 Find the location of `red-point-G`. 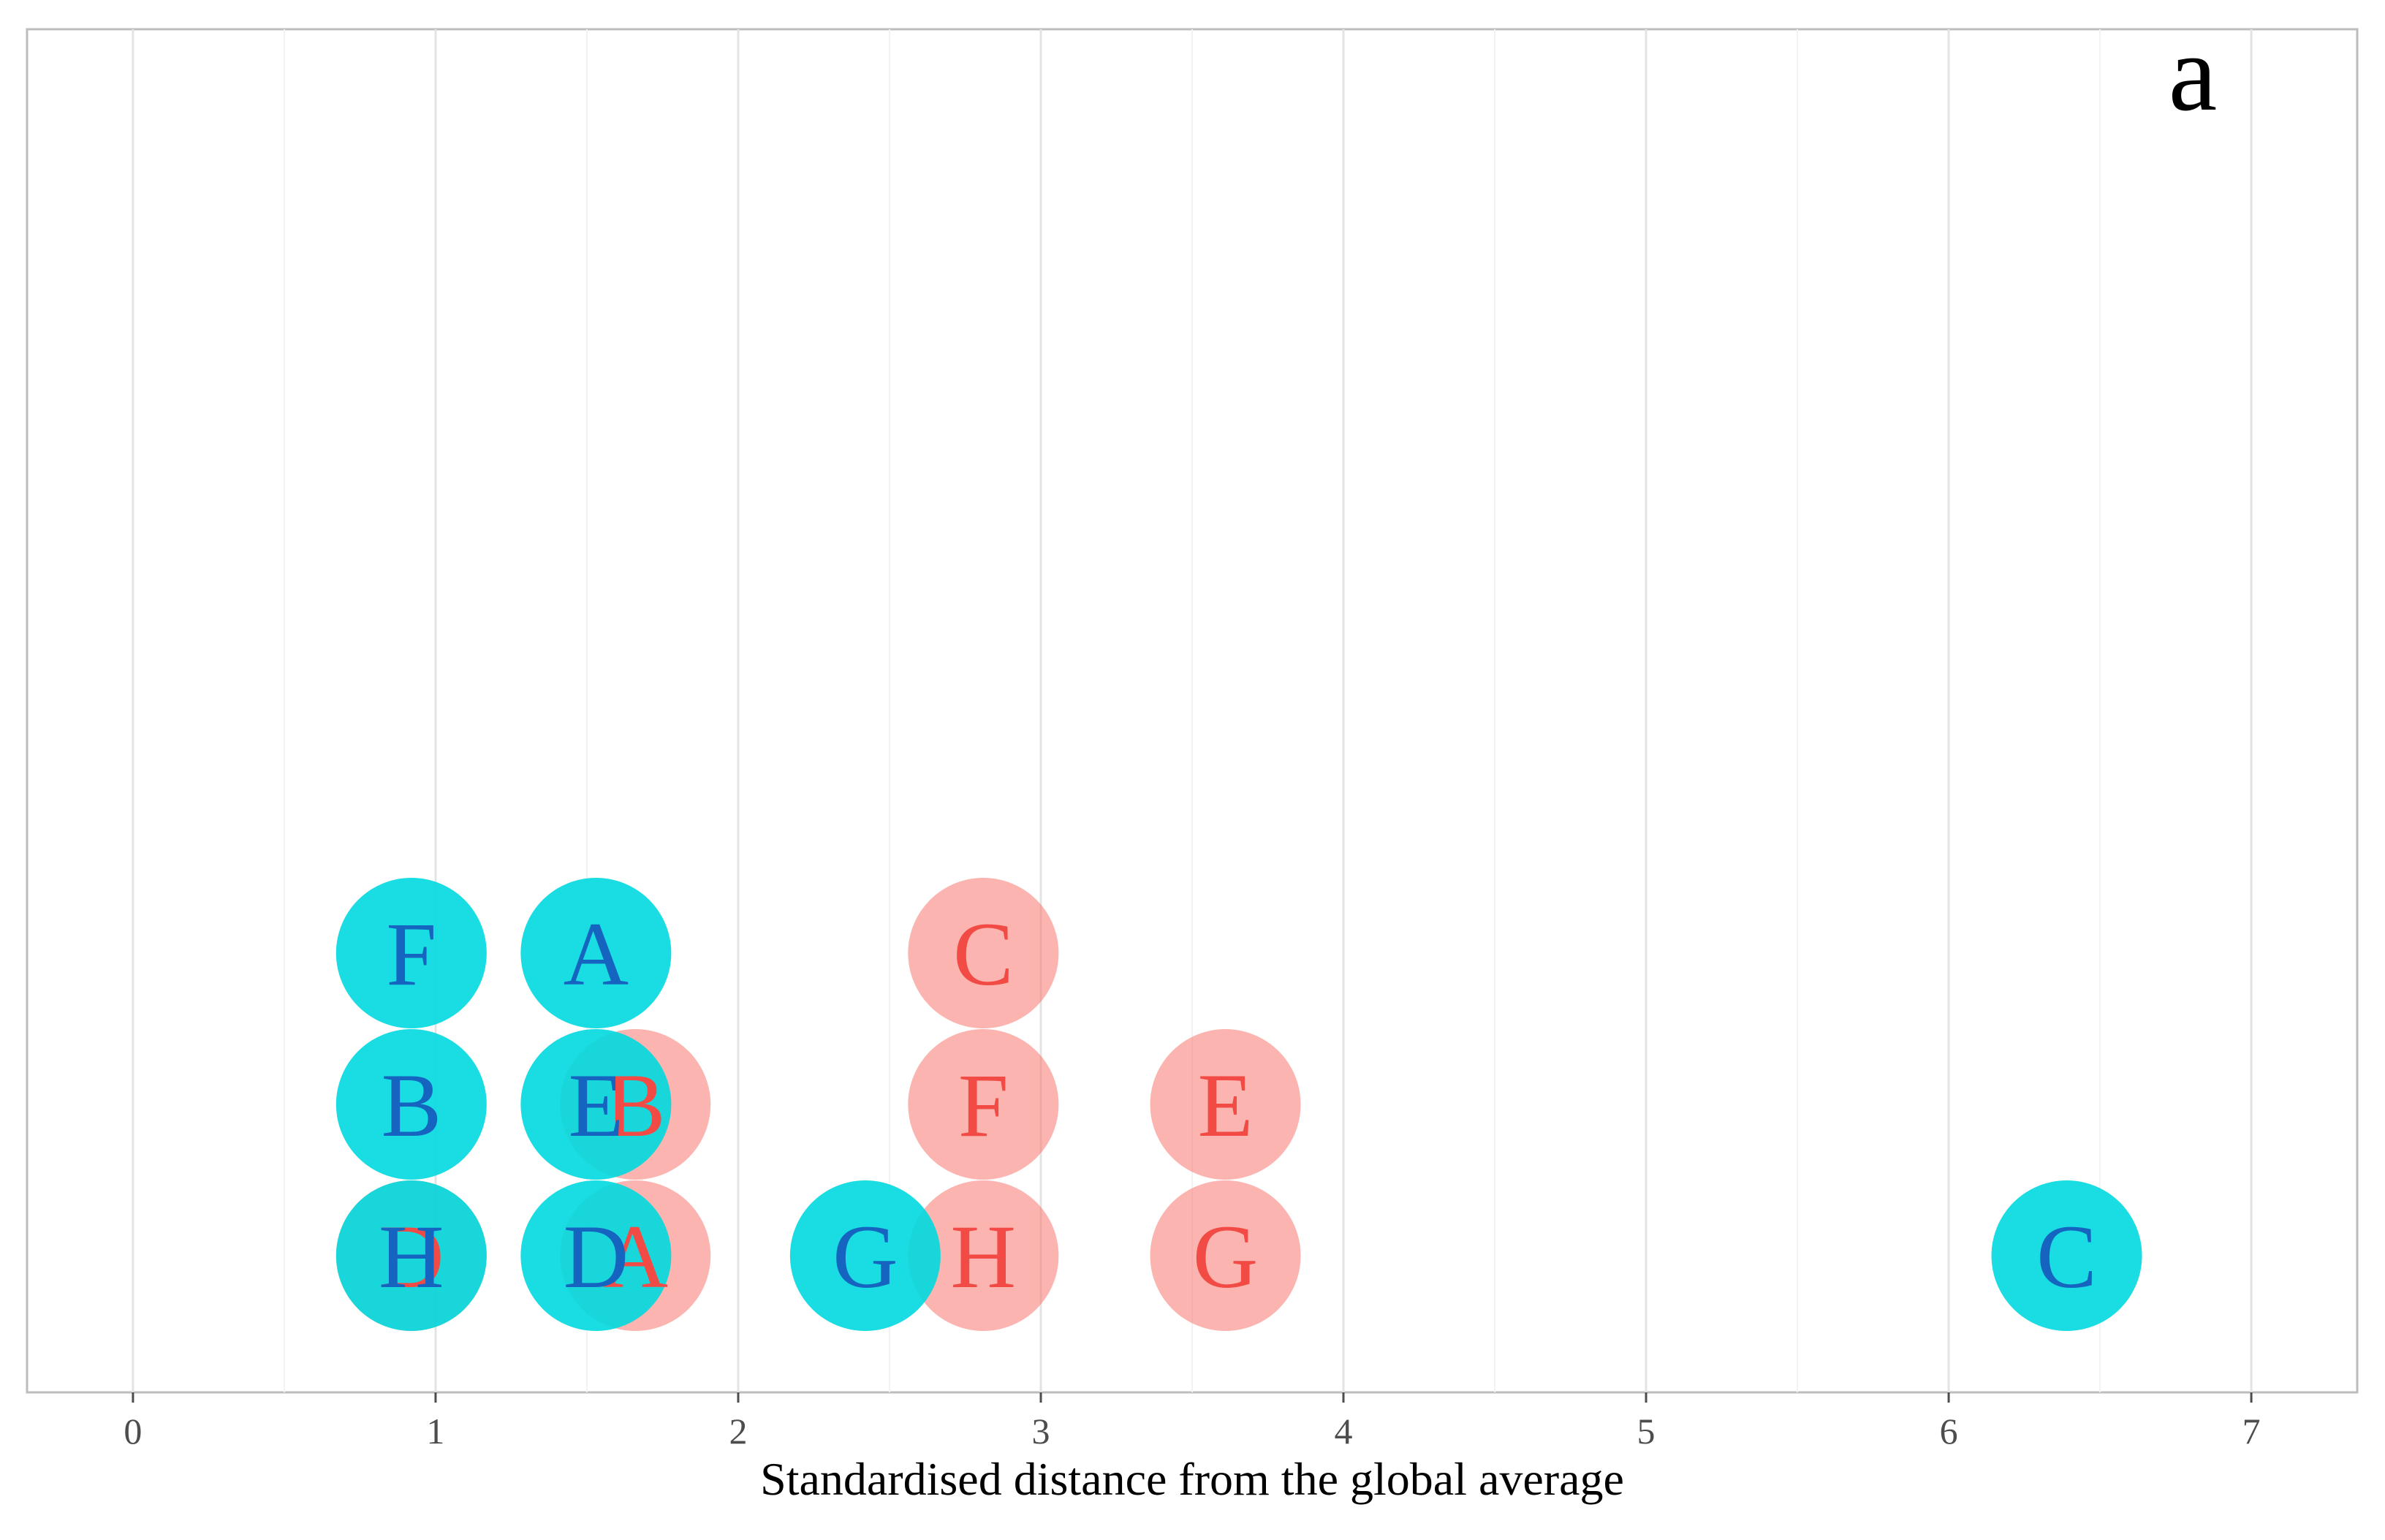

red-point-G is located at coordinates (1226, 1255).